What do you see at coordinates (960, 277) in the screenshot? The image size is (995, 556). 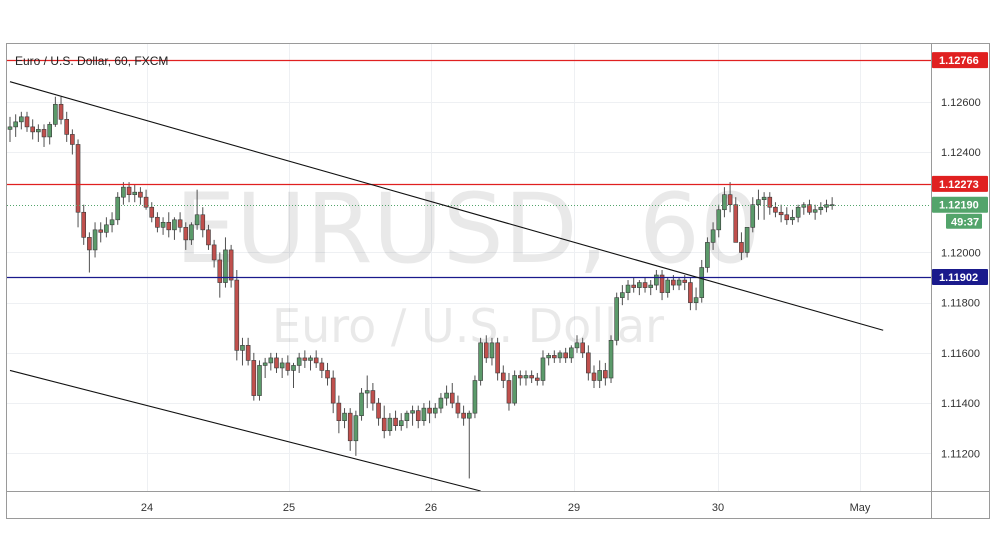 I see `level-badge-bg` at bounding box center [960, 277].